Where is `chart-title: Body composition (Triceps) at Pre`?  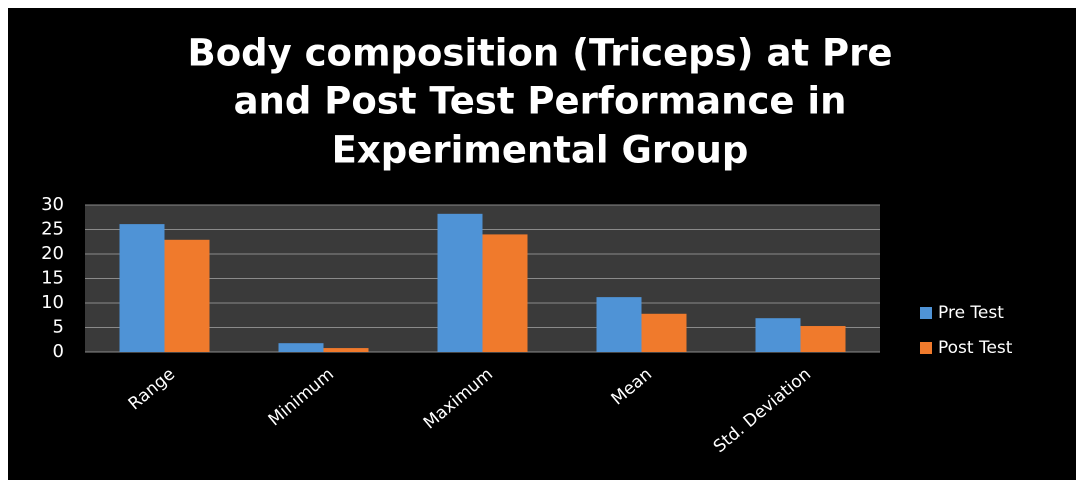 chart-title: Body composition (Triceps) at Pre is located at coordinates (540, 53).